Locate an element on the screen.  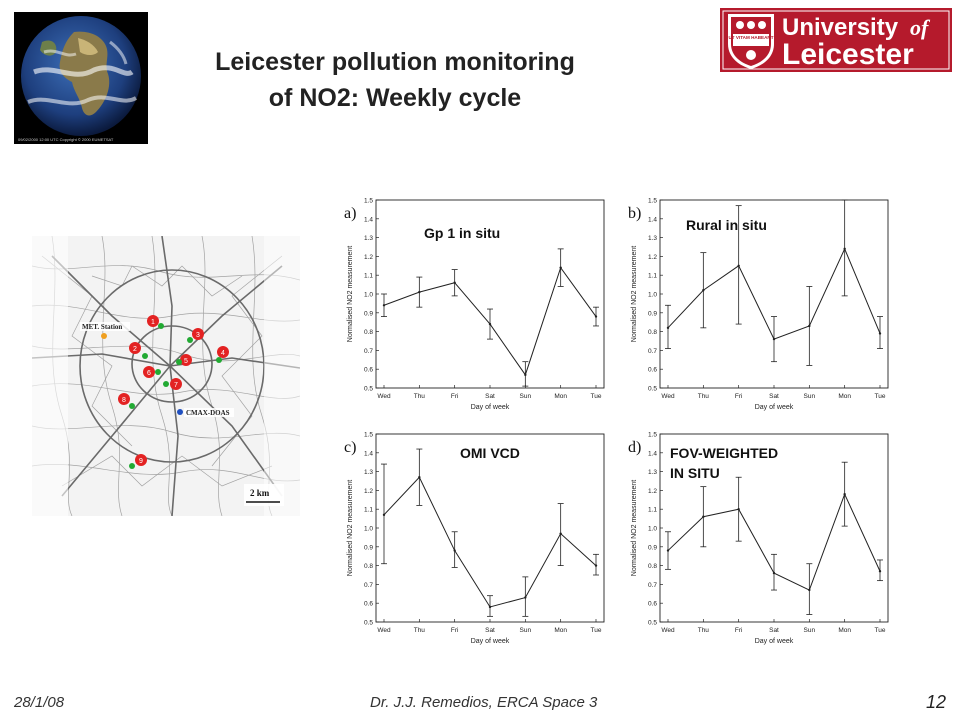
site-label-4: 4 is located at coordinates (223, 353).